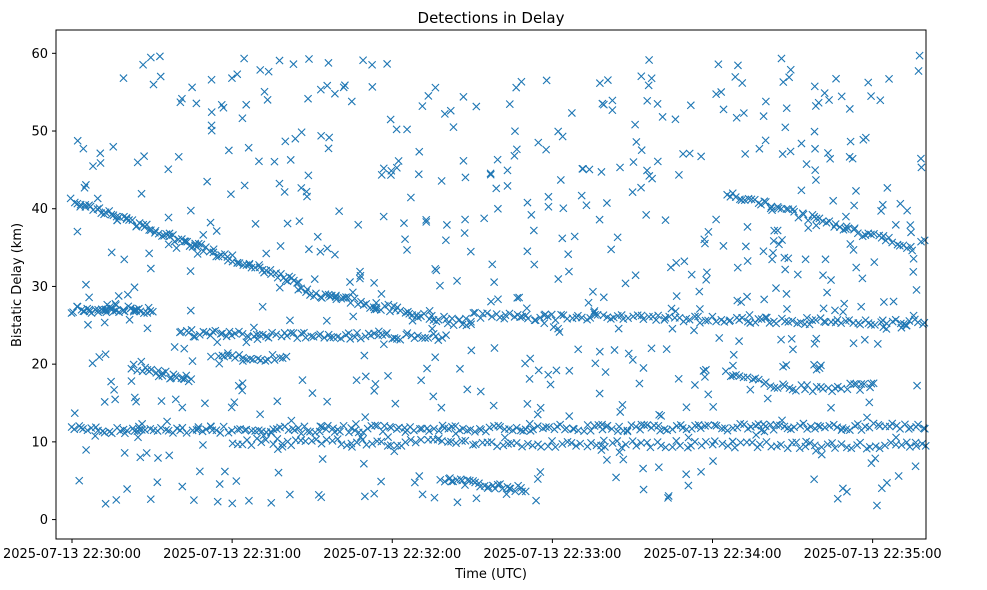  I want to click on x-tick-label: 2025-07-13 22:35:00, so click(873, 554).